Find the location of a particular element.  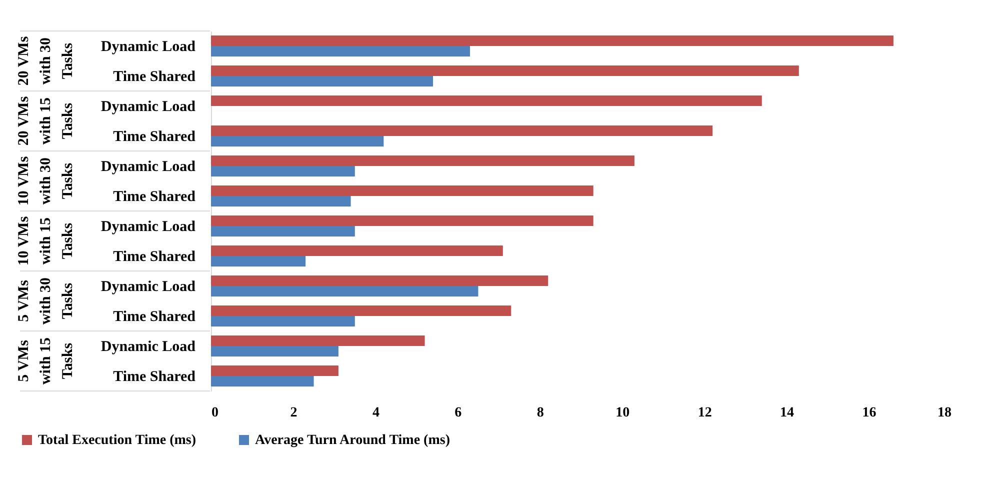

text: 20 VMs with 30 Tasks is located at coordinates (46, 61).